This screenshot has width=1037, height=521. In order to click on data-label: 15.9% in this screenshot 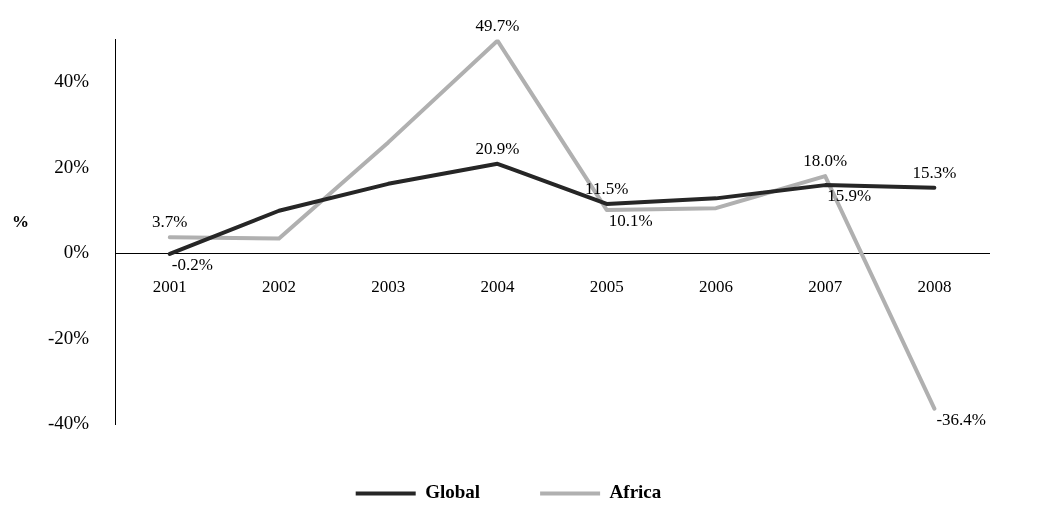, I will do `click(849, 196)`.